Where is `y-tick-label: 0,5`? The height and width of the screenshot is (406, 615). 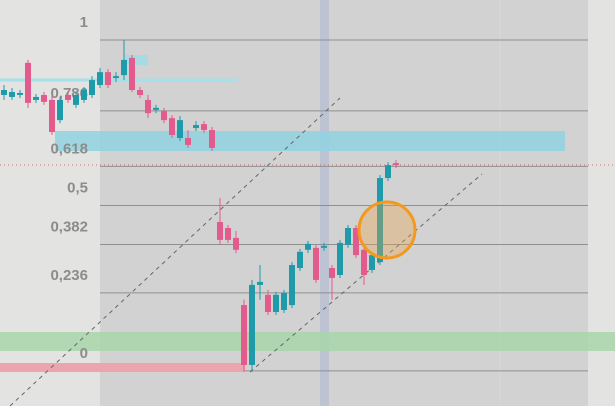
y-tick-label: 0,5 is located at coordinates (77, 187).